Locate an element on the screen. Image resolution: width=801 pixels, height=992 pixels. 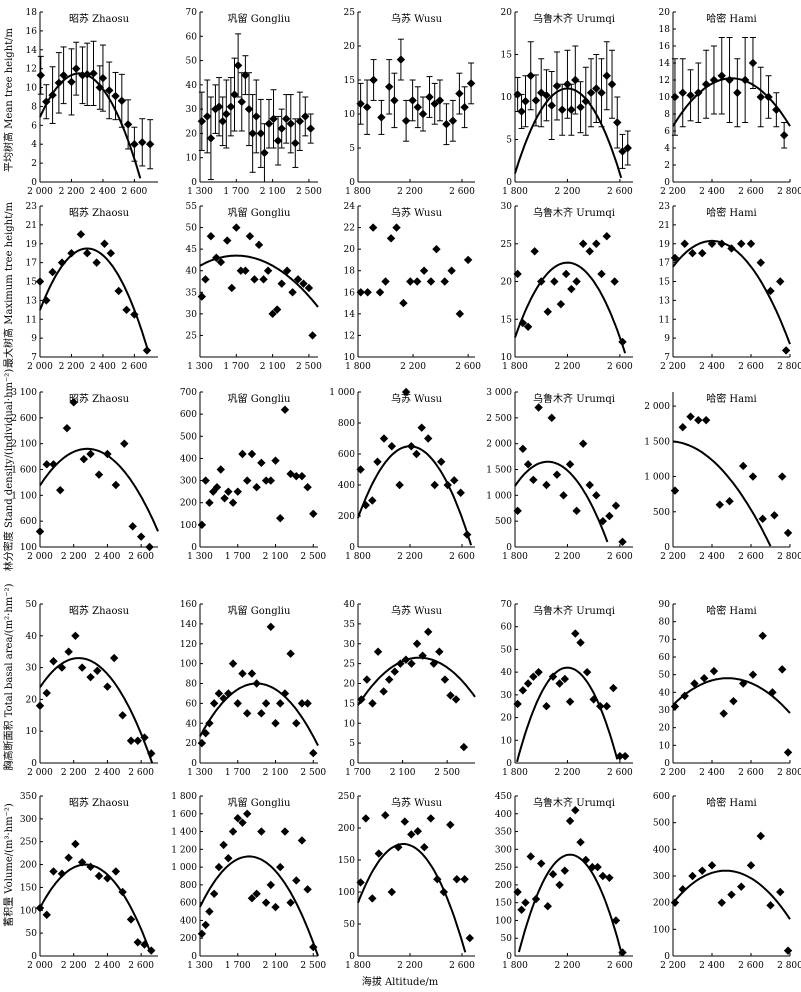
chart-r4c4-fit-curve is located at coordinates (731, 894).